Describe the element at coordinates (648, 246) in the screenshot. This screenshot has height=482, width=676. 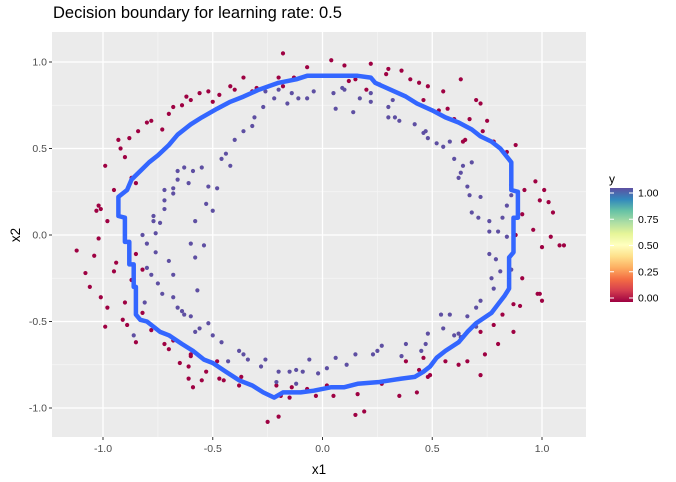
I see `colorbar-label: 0.50` at that location.